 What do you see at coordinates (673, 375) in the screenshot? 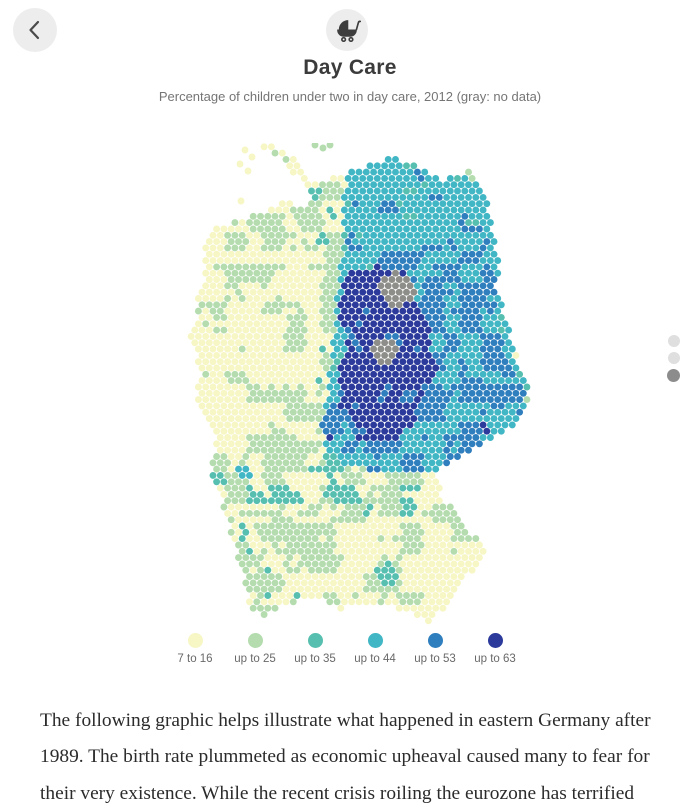
I see `pagination-dot-active` at bounding box center [673, 375].